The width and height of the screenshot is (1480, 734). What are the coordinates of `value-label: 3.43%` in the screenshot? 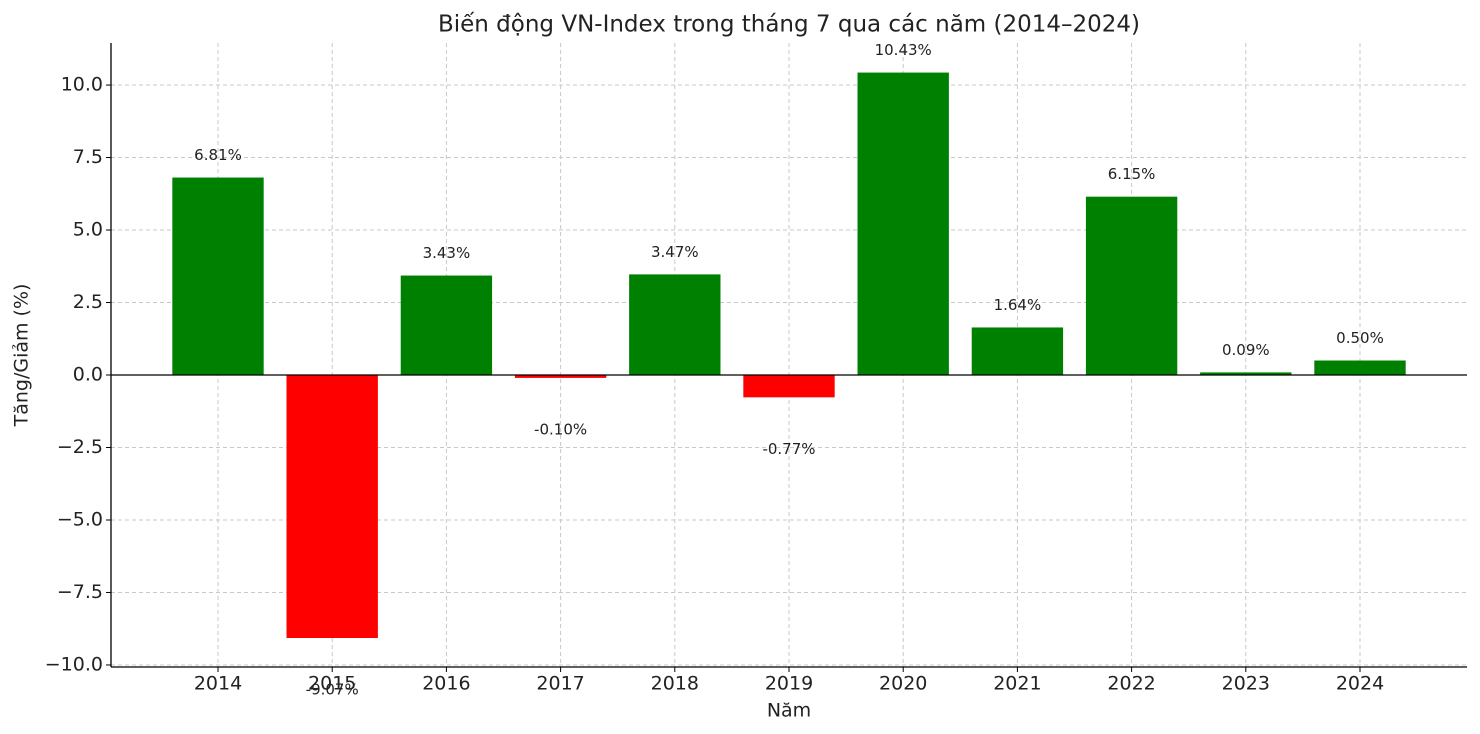 It's located at (447, 253).